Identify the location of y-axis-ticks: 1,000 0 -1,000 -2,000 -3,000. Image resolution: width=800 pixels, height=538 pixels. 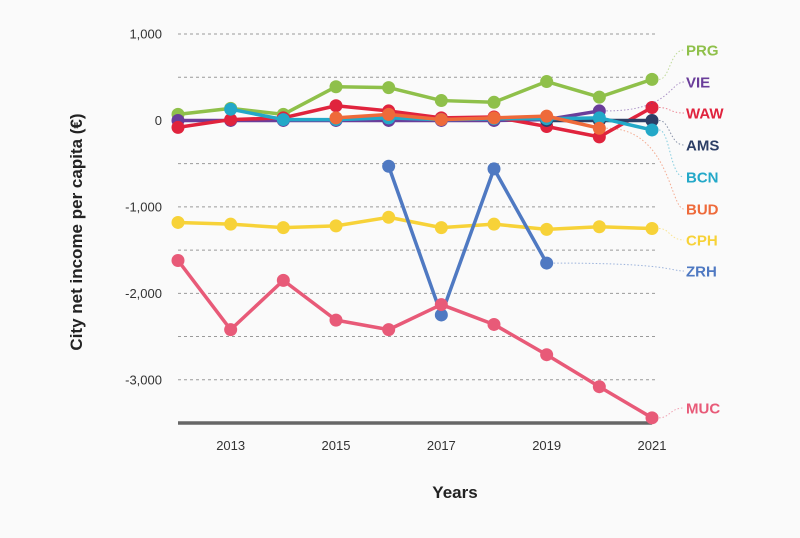
(143, 207).